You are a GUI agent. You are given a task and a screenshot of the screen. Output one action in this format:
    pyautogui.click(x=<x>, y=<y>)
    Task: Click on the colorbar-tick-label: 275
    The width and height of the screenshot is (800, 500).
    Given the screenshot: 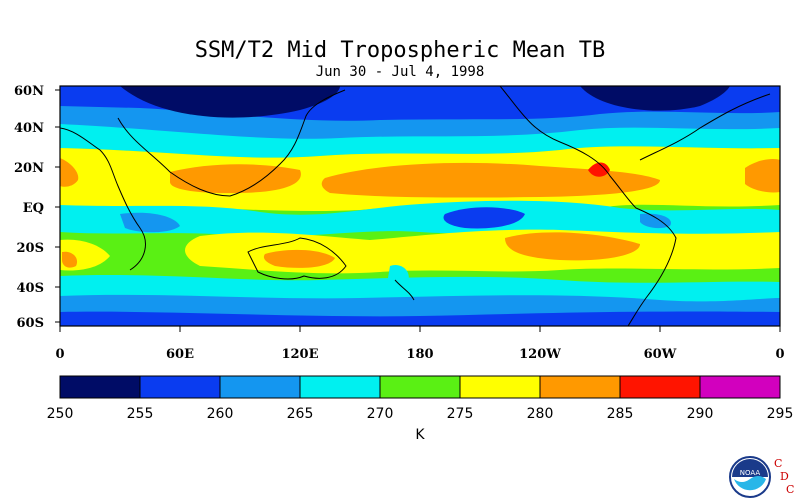 What is the action you would take?
    pyautogui.click(x=460, y=414)
    